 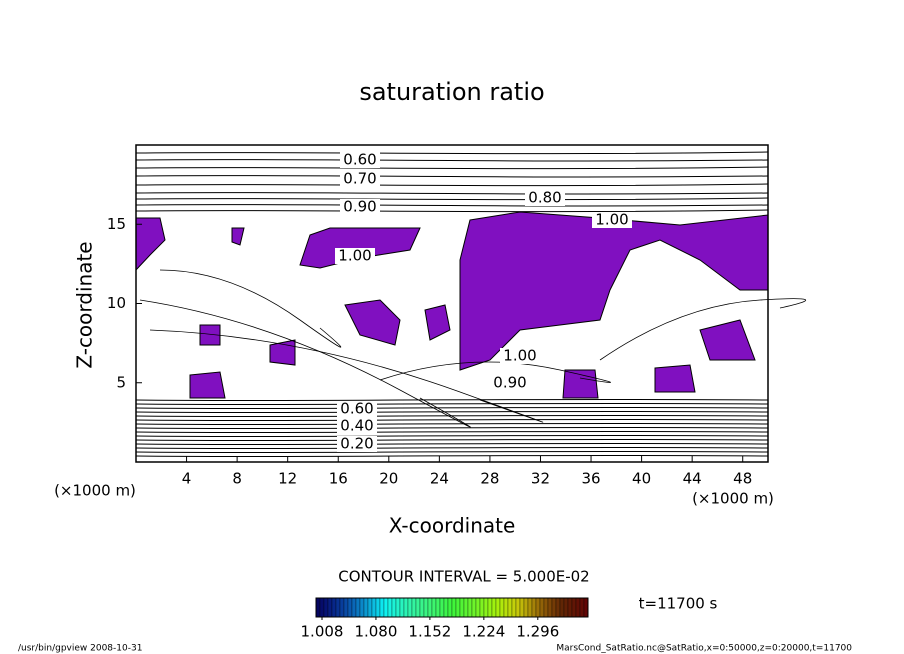 What do you see at coordinates (742, 479) in the screenshot?
I see `x-tick-label: 48` at bounding box center [742, 479].